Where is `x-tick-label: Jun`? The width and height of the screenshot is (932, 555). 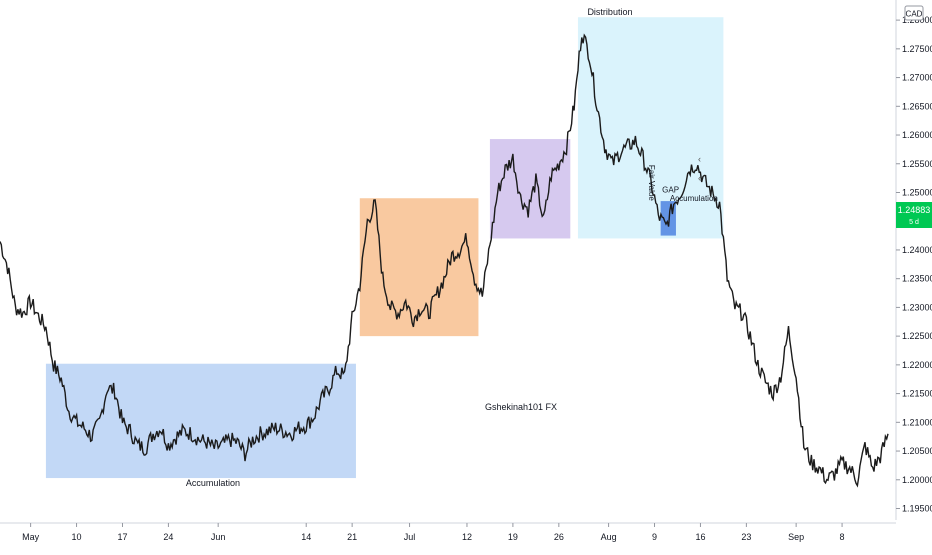 x-tick-label: Jun is located at coordinates (218, 537).